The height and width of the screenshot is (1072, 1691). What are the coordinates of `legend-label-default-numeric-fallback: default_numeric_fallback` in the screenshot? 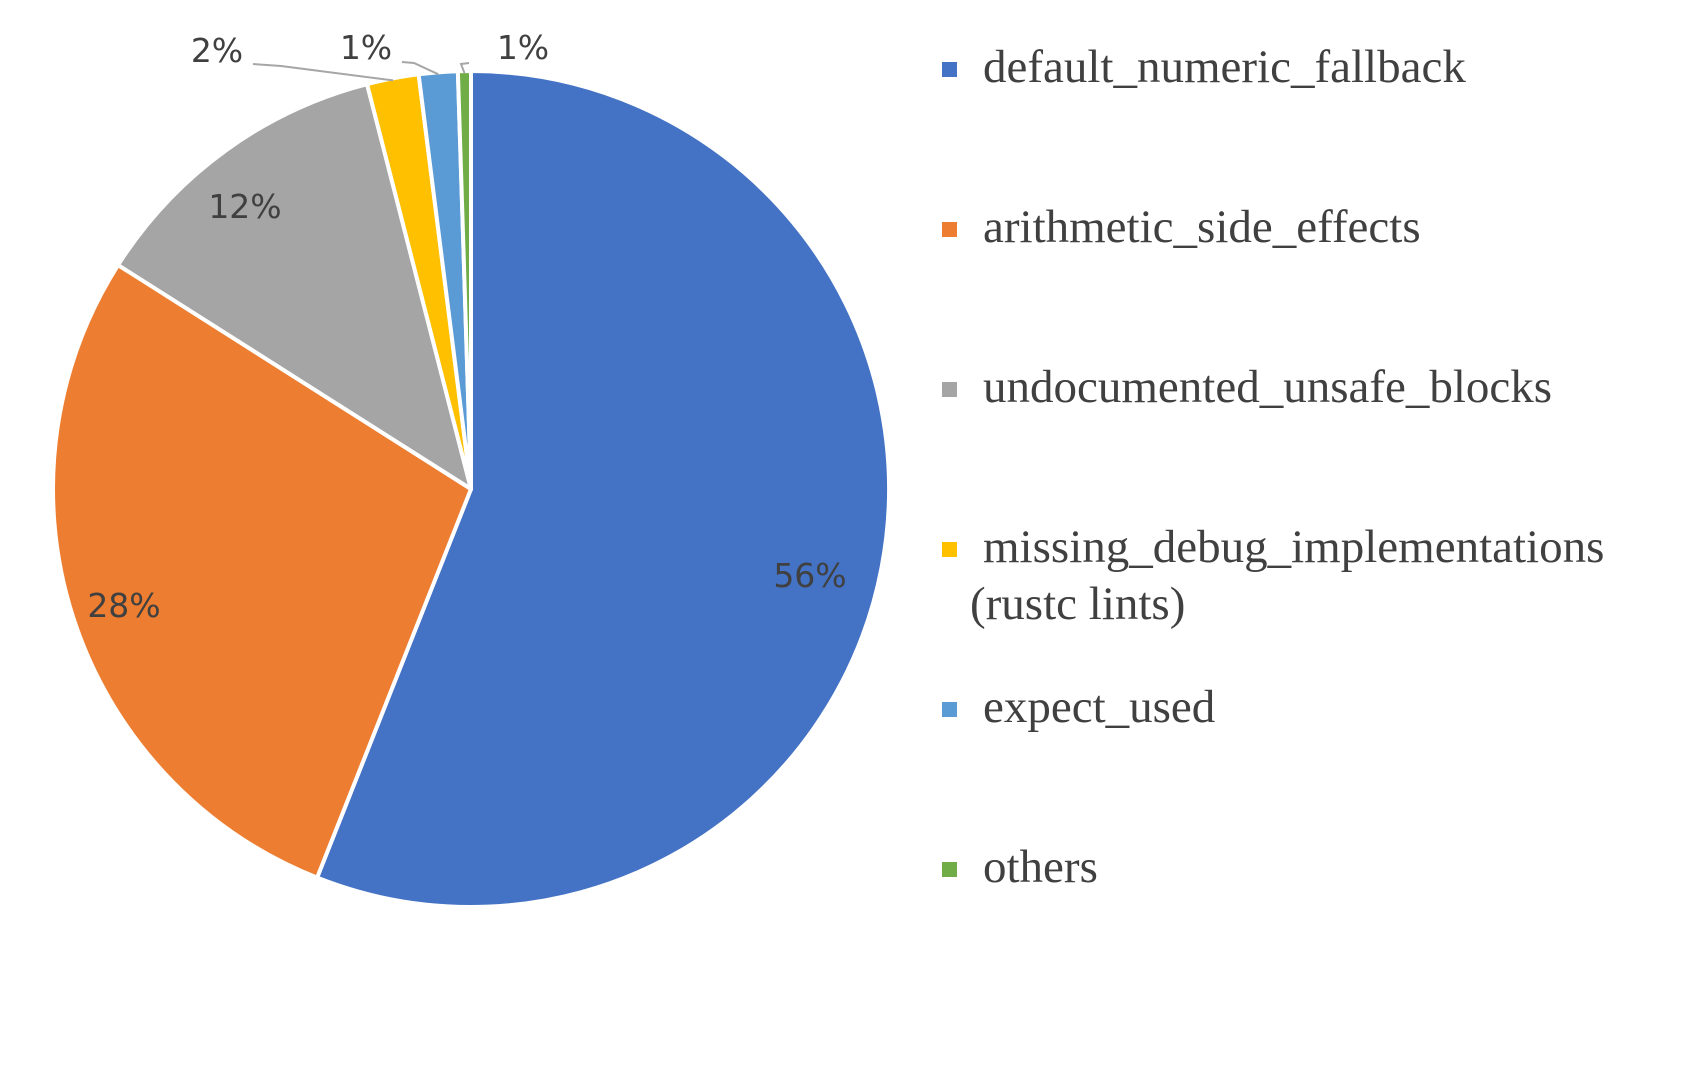 It's located at (1224, 67).